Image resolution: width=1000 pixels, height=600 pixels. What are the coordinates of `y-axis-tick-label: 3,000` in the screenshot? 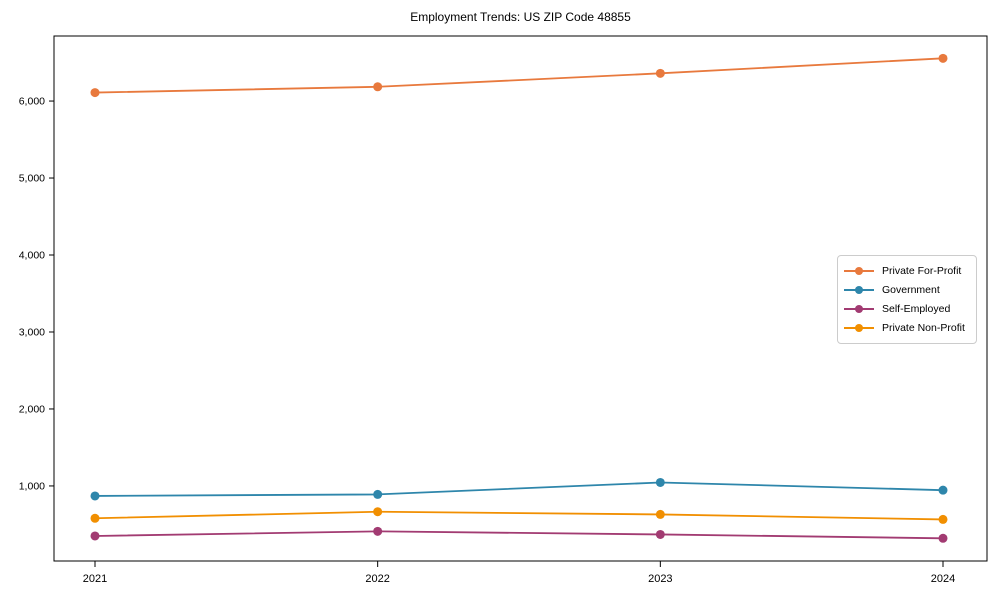 It's located at (32, 332).